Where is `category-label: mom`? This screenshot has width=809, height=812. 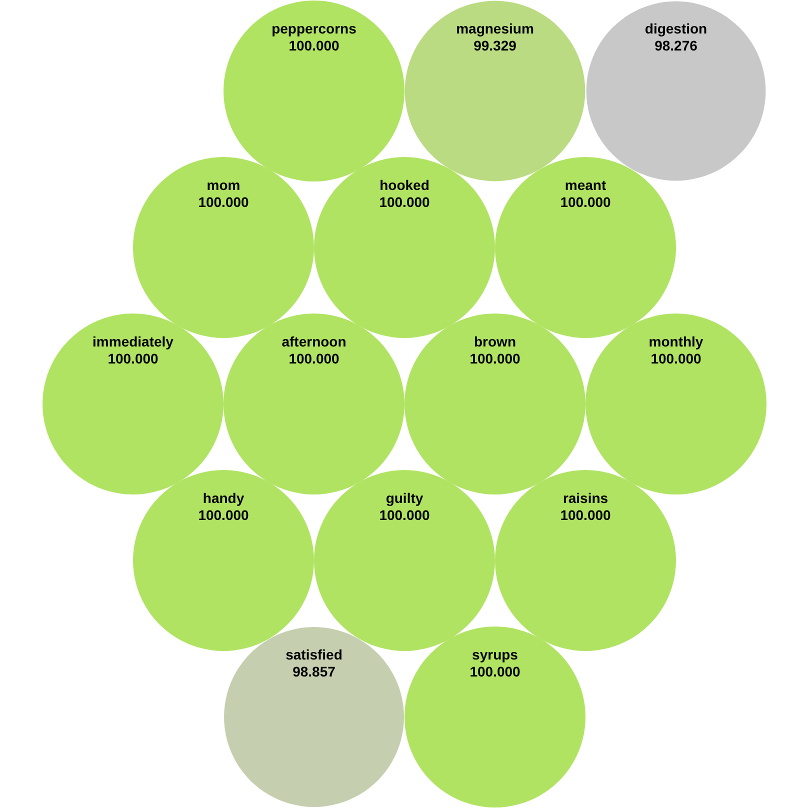
category-label: mom is located at coordinates (223, 185).